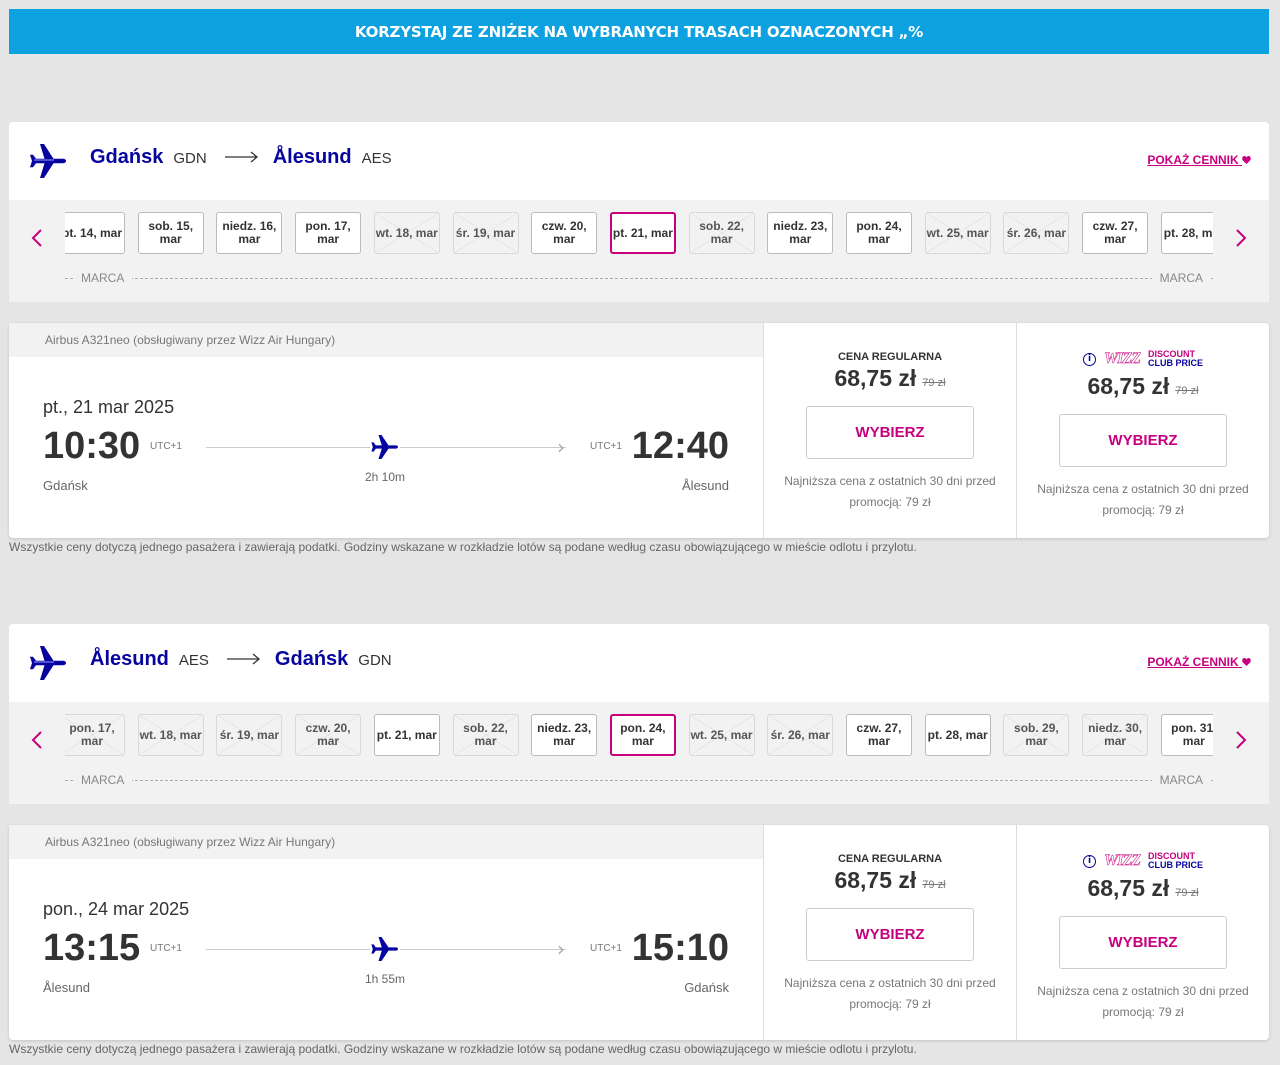 Image resolution: width=1280 pixels, height=1065 pixels. I want to click on origin-city: Gdańsk, so click(127, 157).